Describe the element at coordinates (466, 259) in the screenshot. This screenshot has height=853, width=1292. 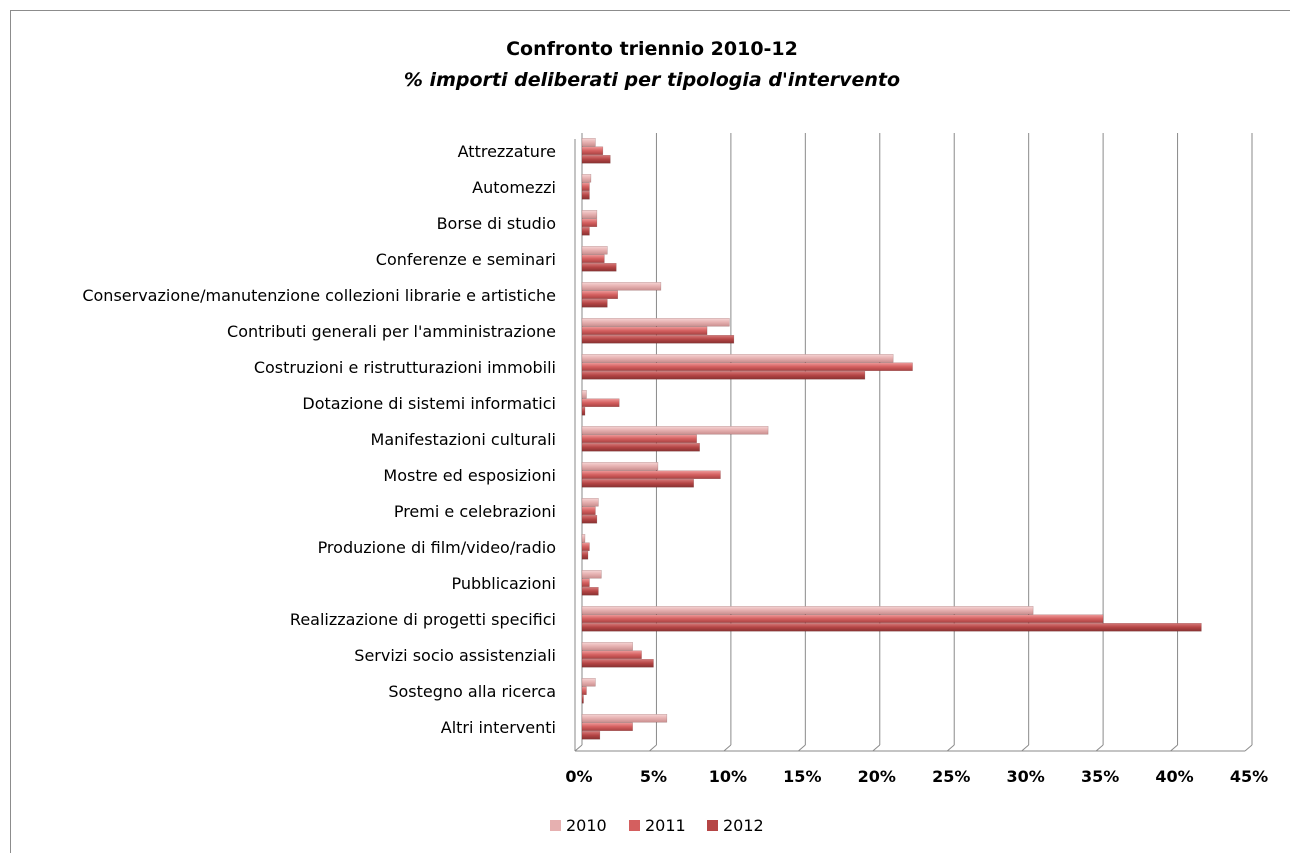
I see `category-label: Conferenze e seminari` at that location.